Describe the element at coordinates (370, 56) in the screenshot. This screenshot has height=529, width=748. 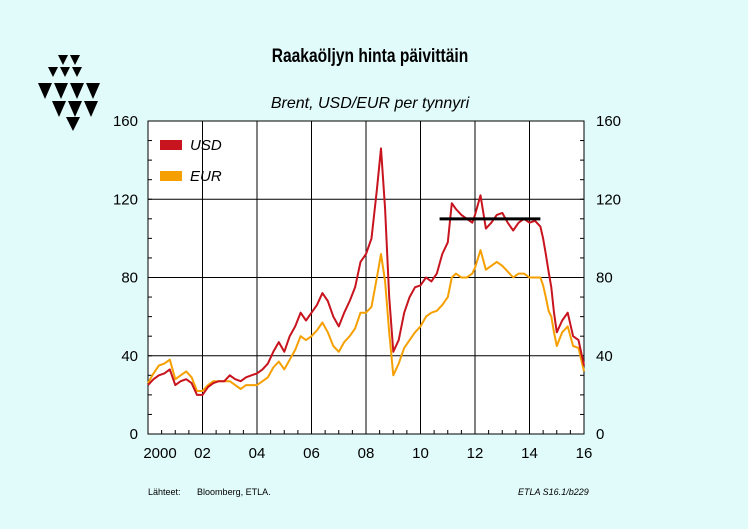
I see `chart-title: Raakaöljyn hinta päivittäin` at that location.